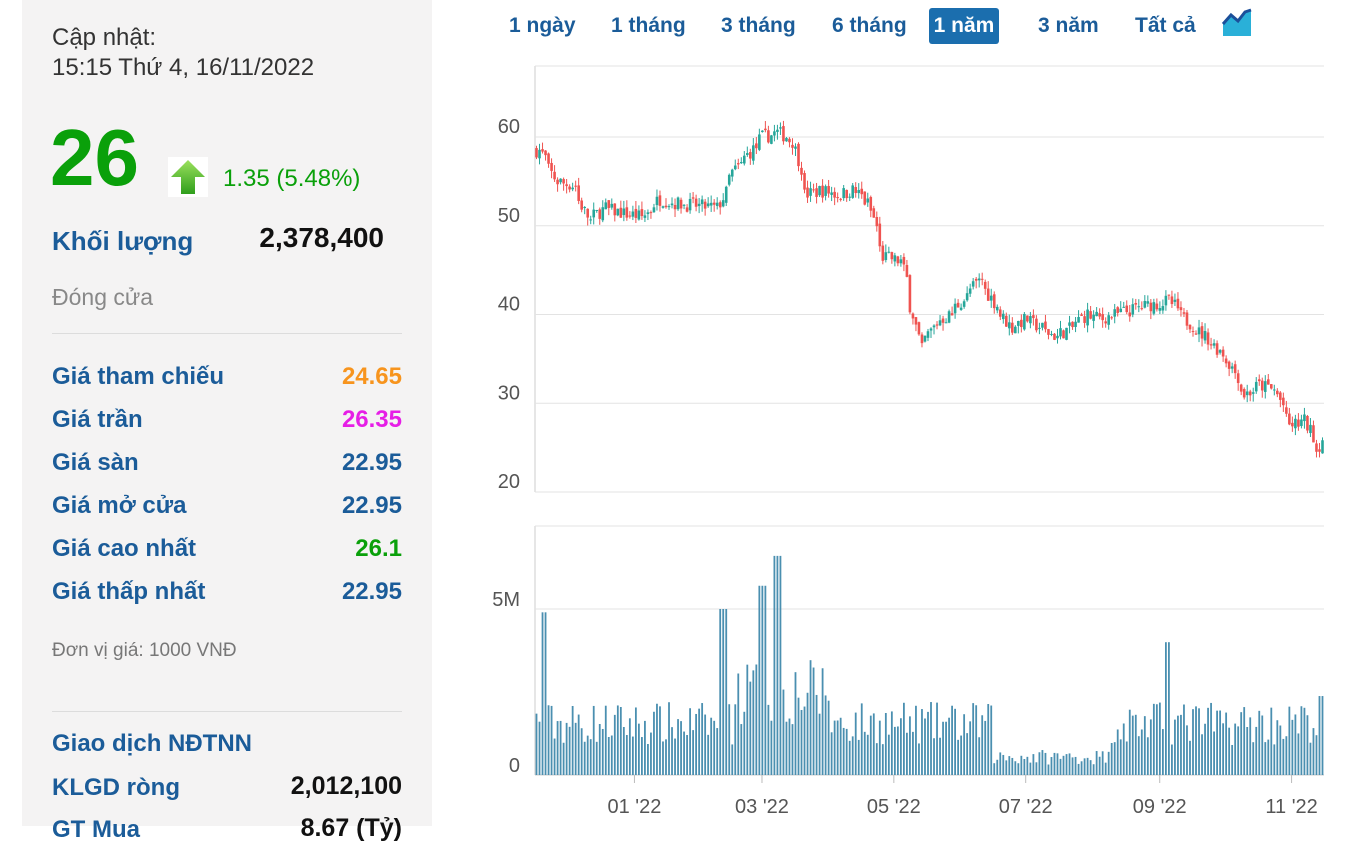 The width and height of the screenshot is (1348, 844). What do you see at coordinates (1068, 25) in the screenshot?
I see `range-3-year-button: 3 năm` at bounding box center [1068, 25].